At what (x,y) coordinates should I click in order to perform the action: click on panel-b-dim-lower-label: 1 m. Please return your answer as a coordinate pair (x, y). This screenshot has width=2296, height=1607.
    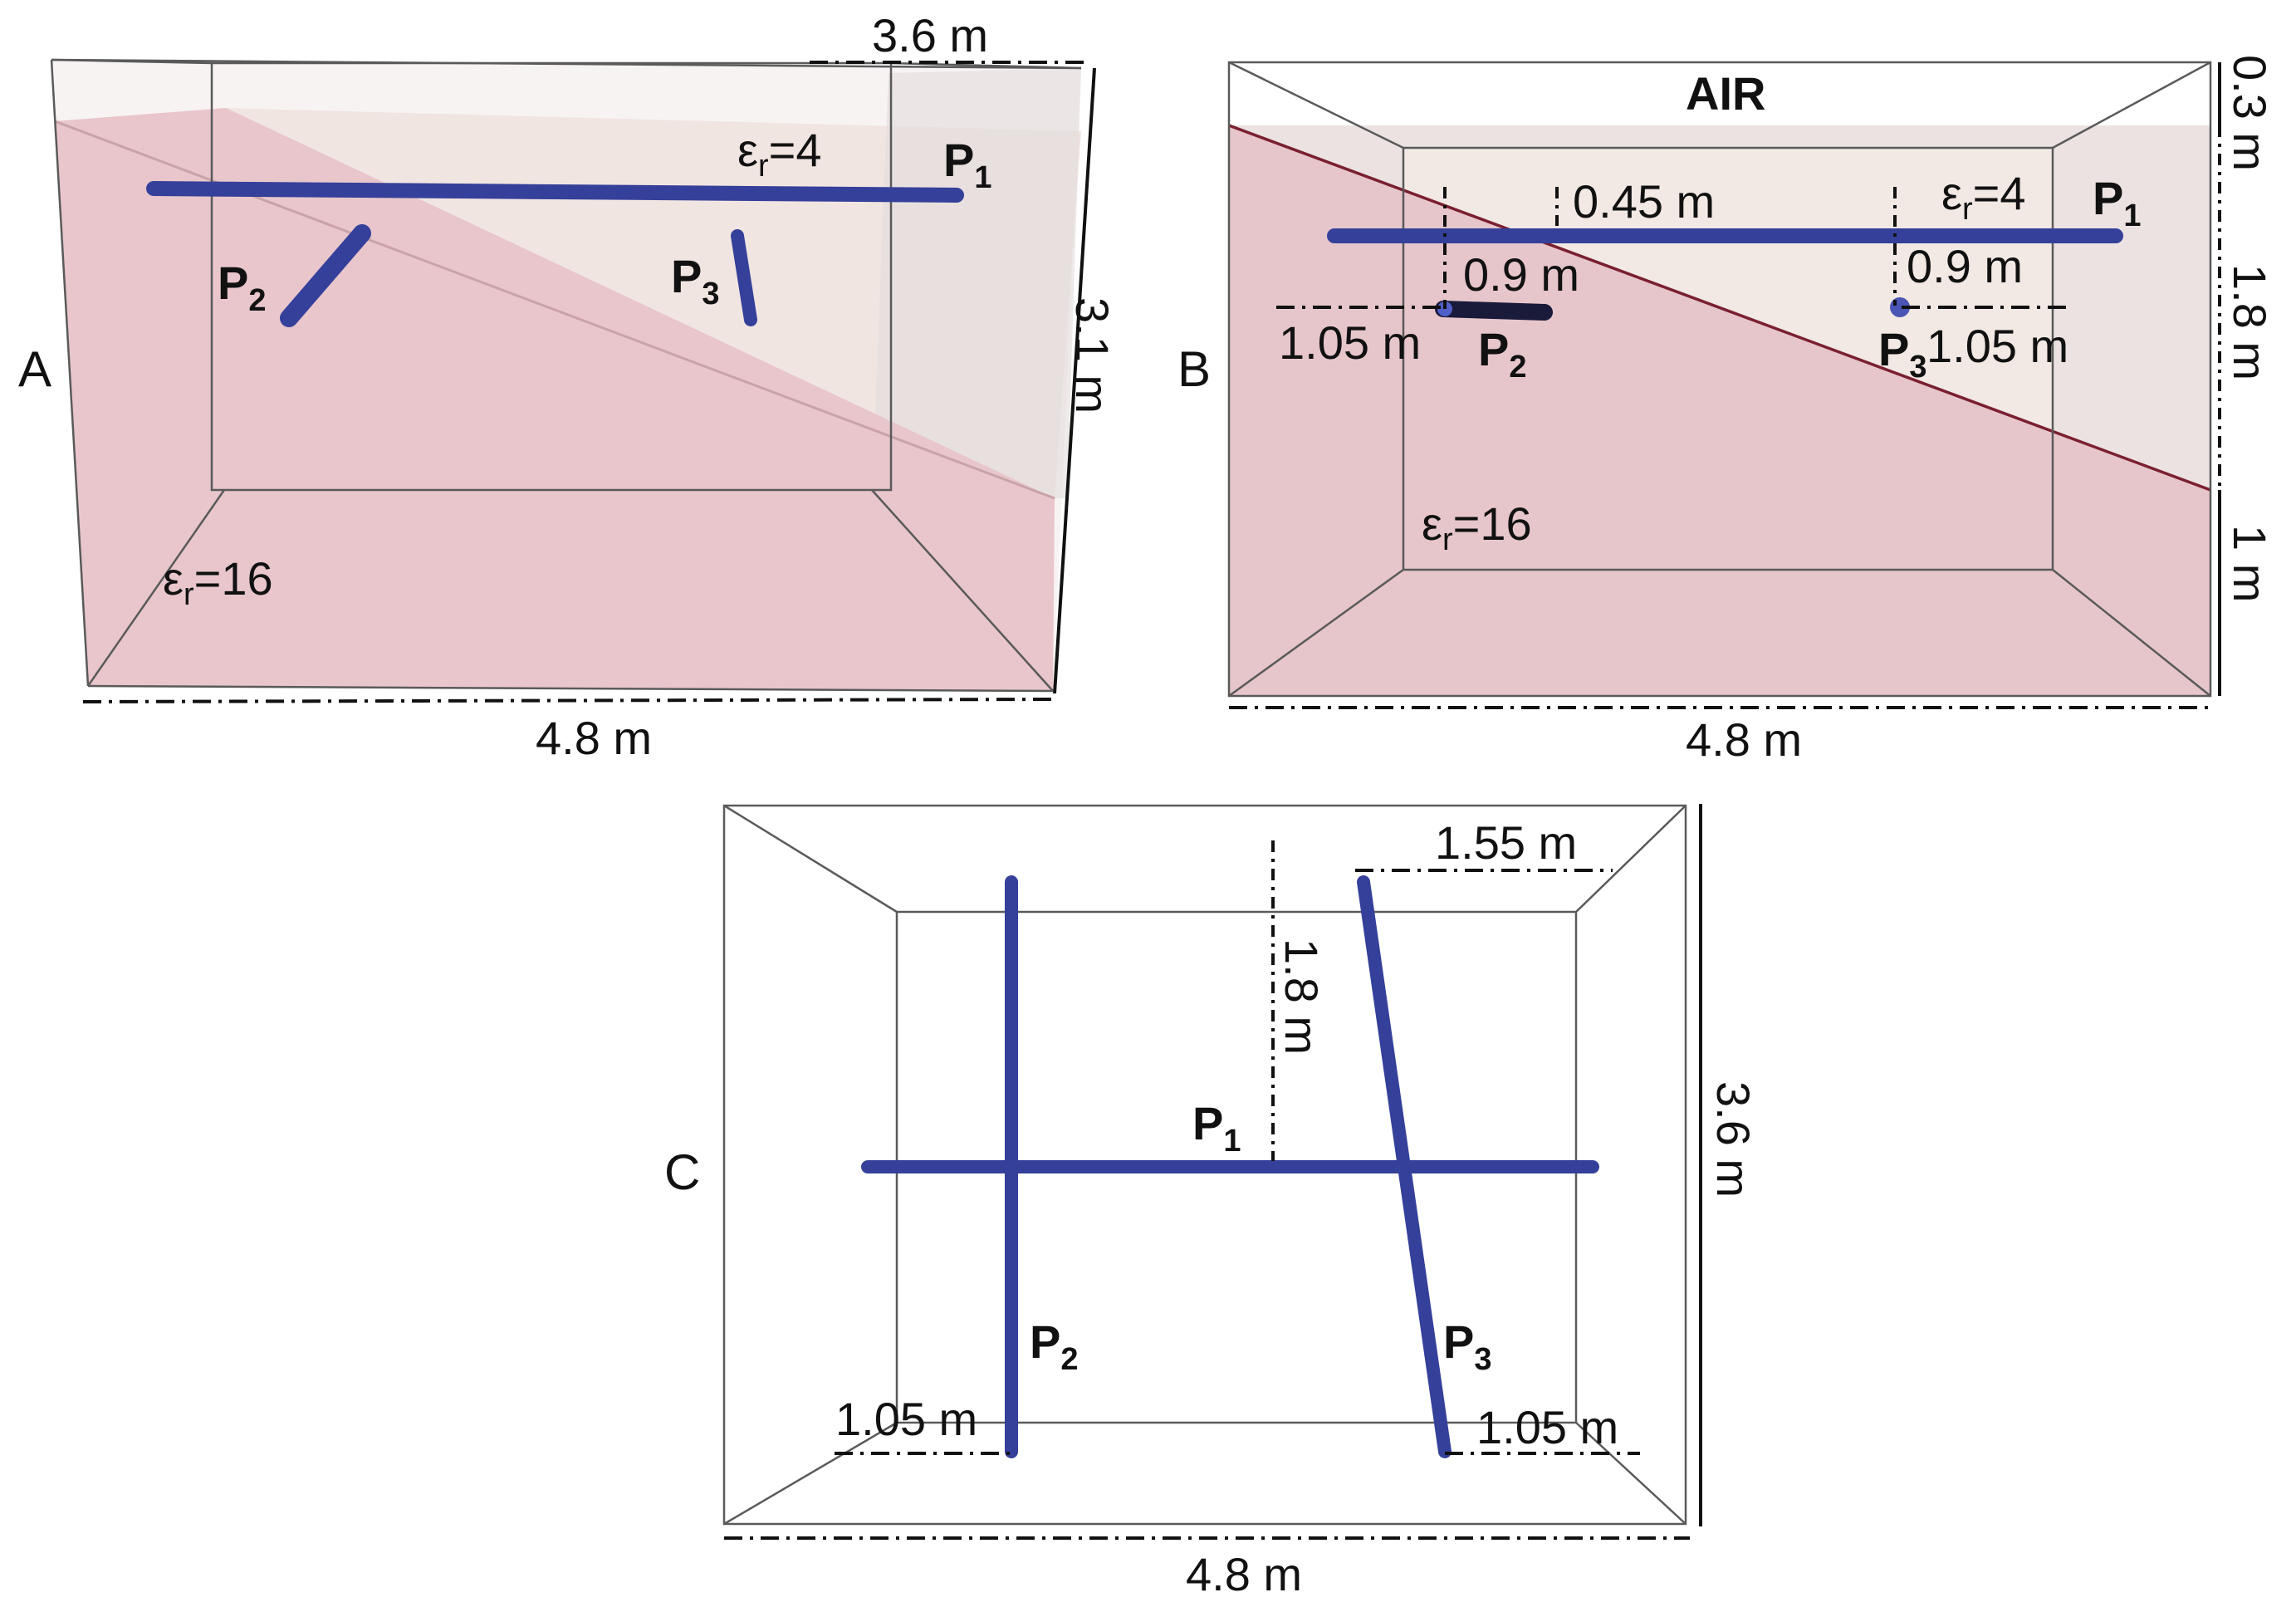
    Looking at the image, I should click on (2250, 564).